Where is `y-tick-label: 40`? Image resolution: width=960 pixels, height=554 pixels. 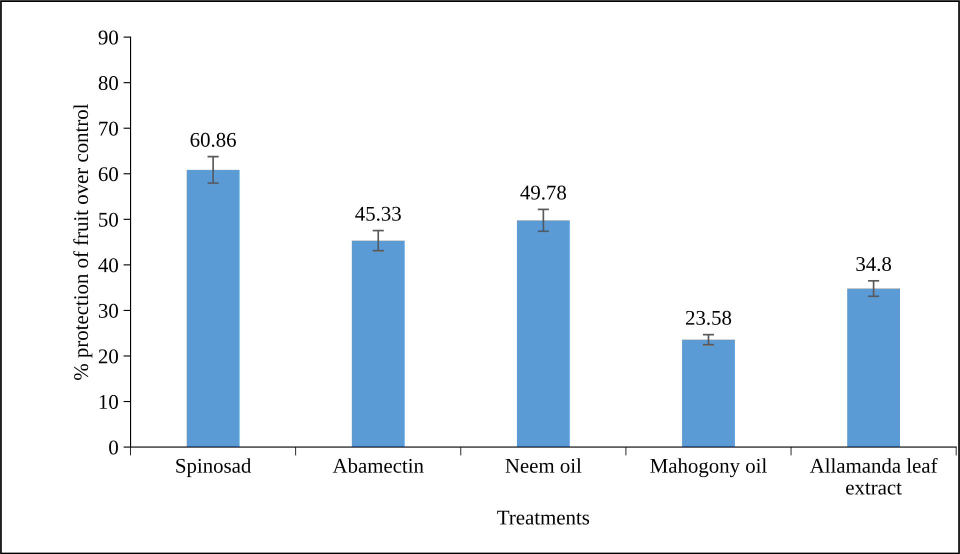
y-tick-label: 40 is located at coordinates (108, 265).